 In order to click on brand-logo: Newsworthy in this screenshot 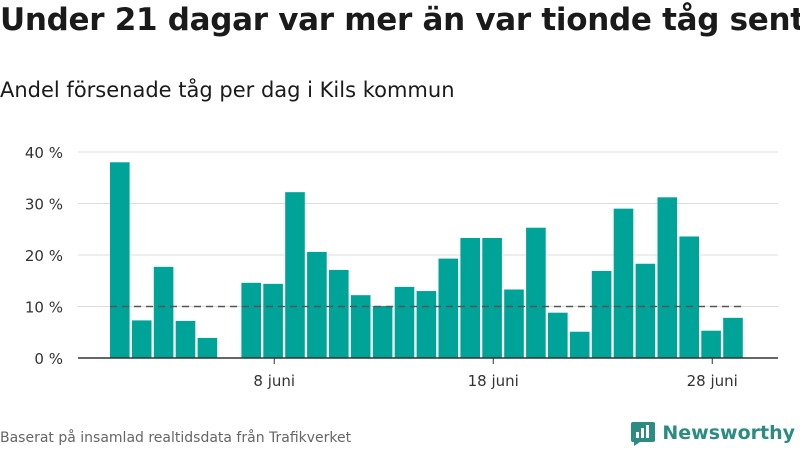, I will do `click(712, 433)`.